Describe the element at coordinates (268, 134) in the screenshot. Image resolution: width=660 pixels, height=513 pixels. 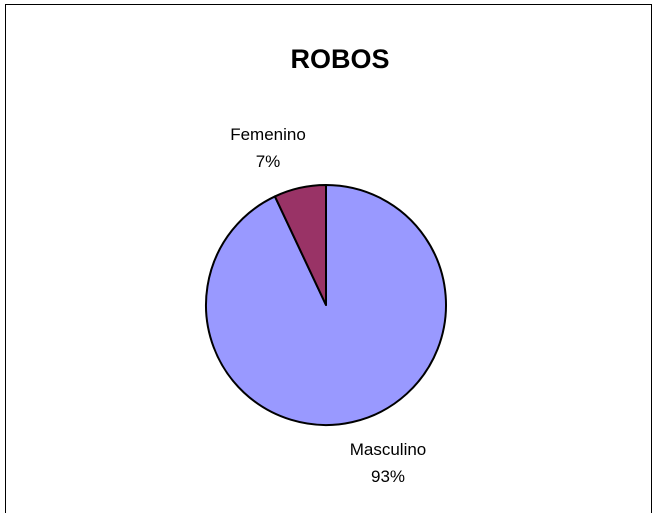
I see `slice-category-label-femenino: Femenino` at that location.